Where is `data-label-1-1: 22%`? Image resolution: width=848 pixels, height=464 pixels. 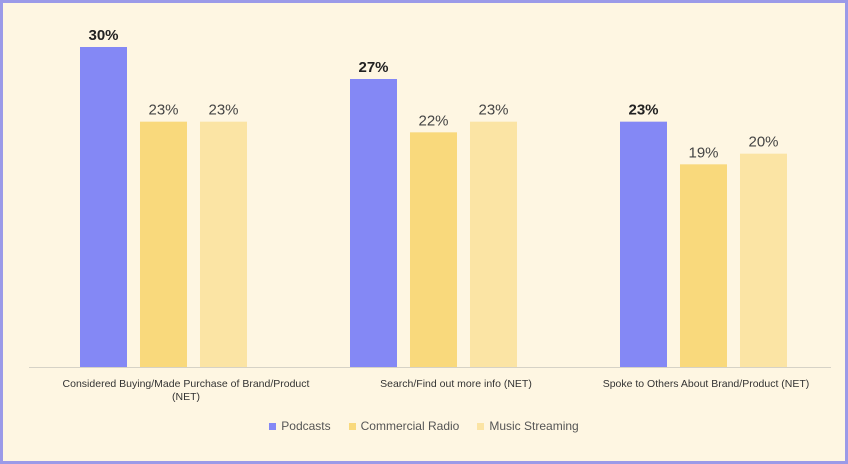
data-label-1-1: 22% is located at coordinates (433, 120).